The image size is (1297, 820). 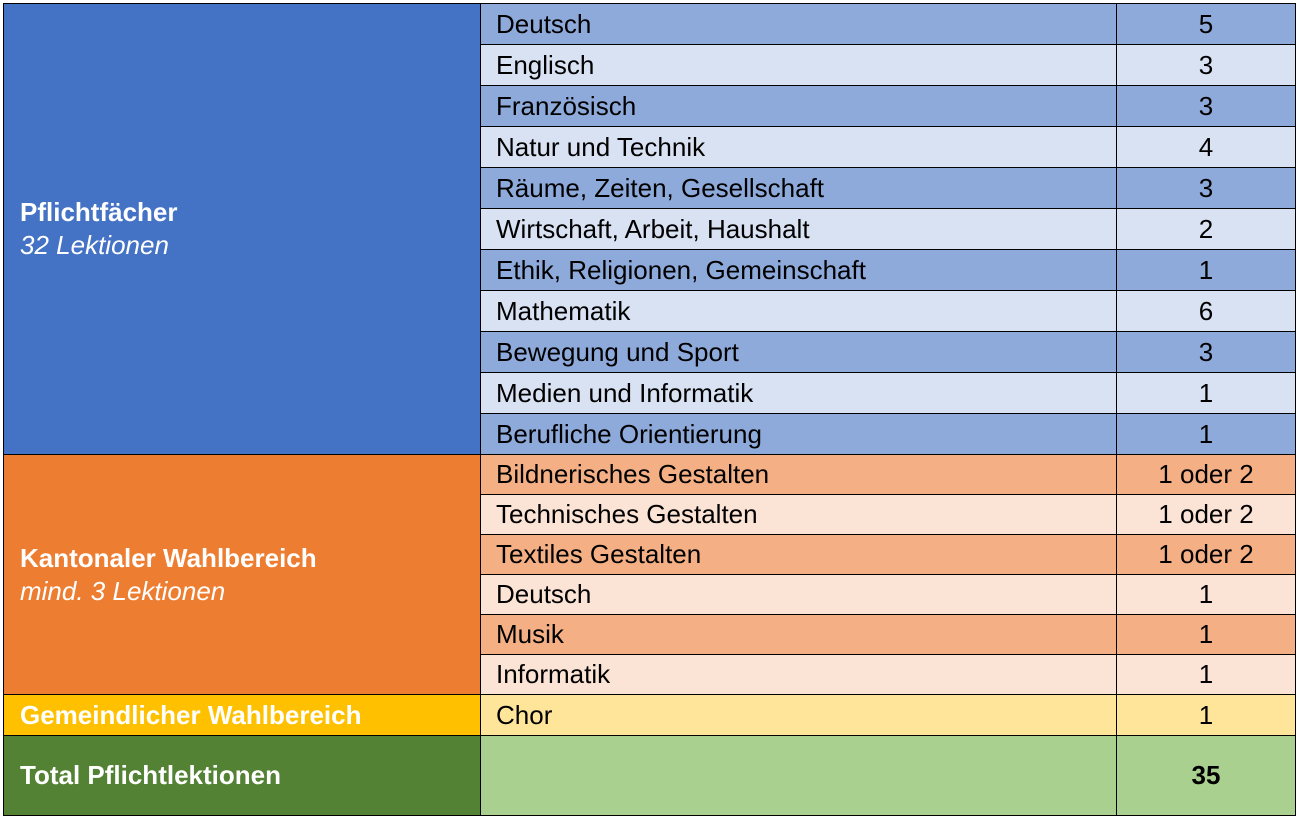 I want to click on table-row: Mathematik 6, so click(x=650, y=311).